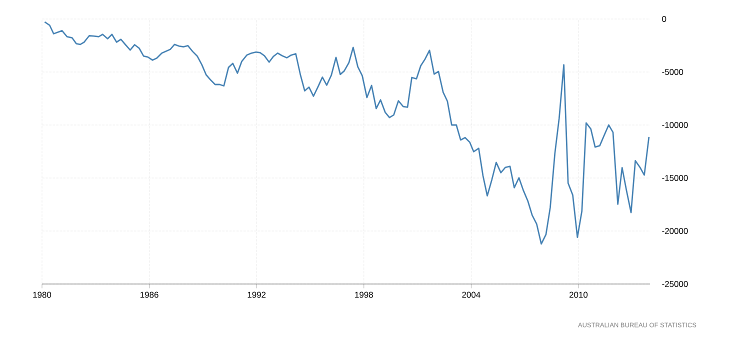  What do you see at coordinates (675, 125) in the screenshot?
I see `y-tick-label: -10000` at bounding box center [675, 125].